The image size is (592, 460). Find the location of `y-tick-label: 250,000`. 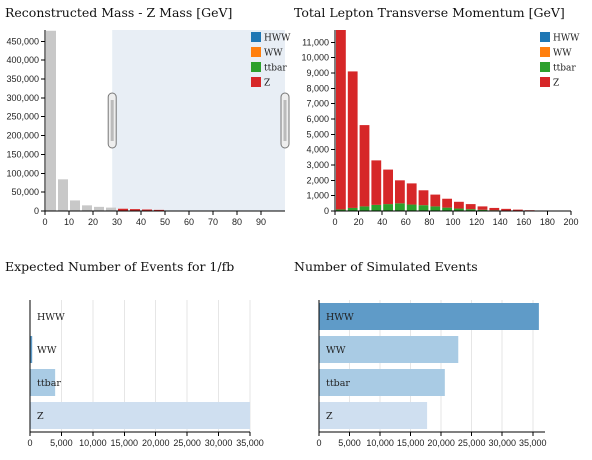

y-tick-label: 250,000 is located at coordinates (22, 117).